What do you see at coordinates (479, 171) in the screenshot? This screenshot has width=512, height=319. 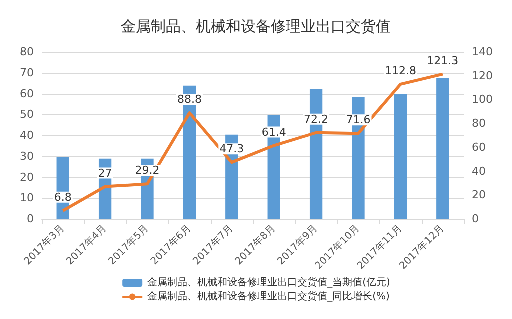 I see `y2-tick-label: 40` at bounding box center [479, 171].